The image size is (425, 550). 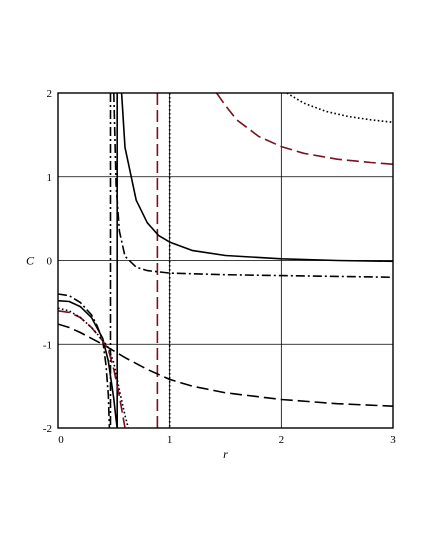 I want to click on y-tick-label: 2, so click(x=50, y=94).